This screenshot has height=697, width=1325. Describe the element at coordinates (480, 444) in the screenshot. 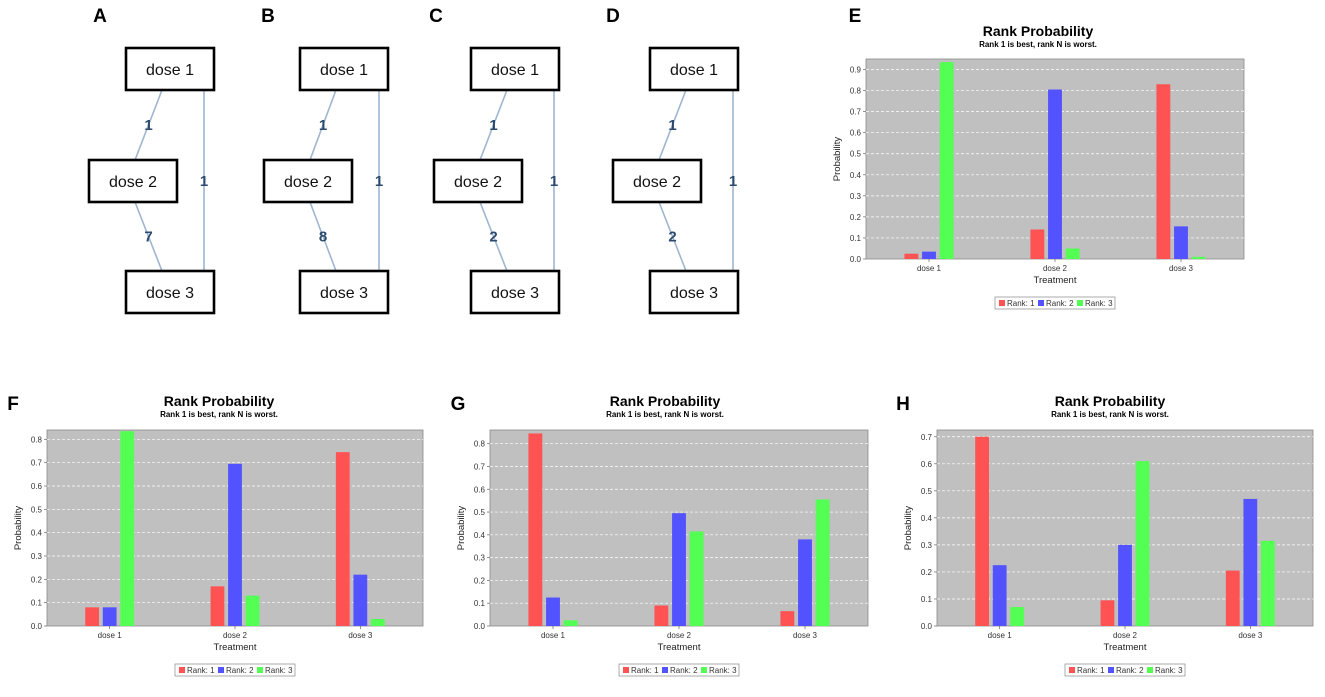

I see `y-tick-label: 0.8` at that location.